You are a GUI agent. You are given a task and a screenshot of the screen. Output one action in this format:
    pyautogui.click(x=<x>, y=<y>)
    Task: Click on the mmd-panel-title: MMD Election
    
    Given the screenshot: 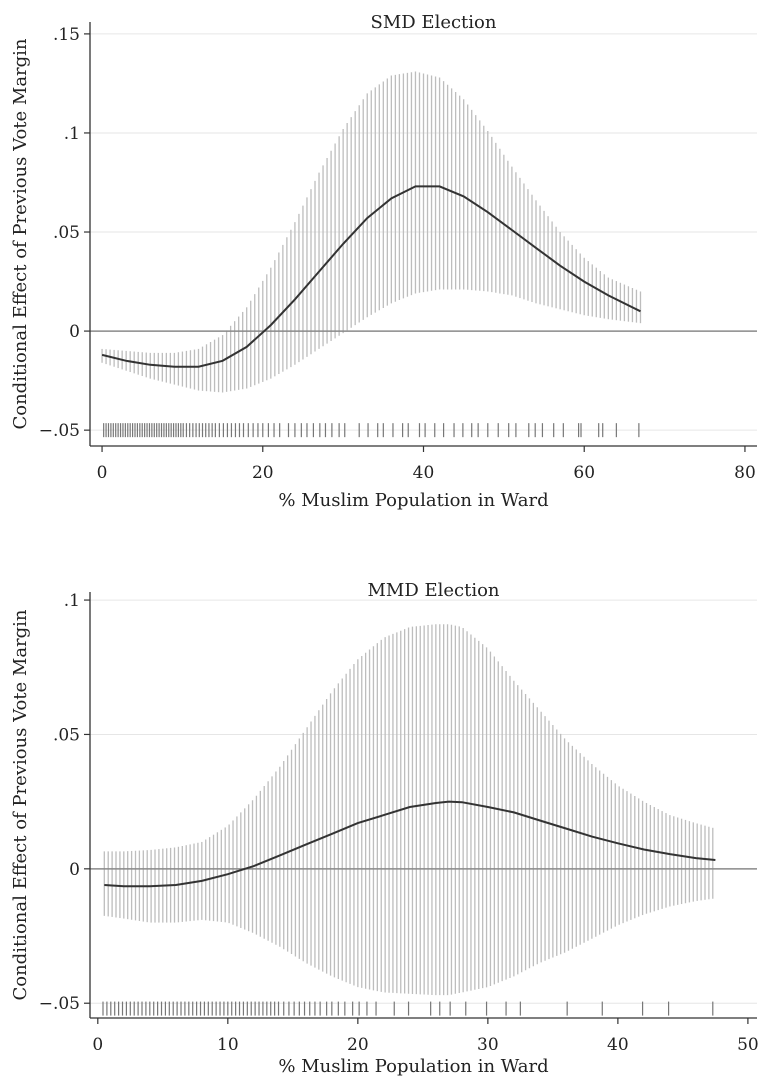 What is the action you would take?
    pyautogui.click(x=433, y=590)
    